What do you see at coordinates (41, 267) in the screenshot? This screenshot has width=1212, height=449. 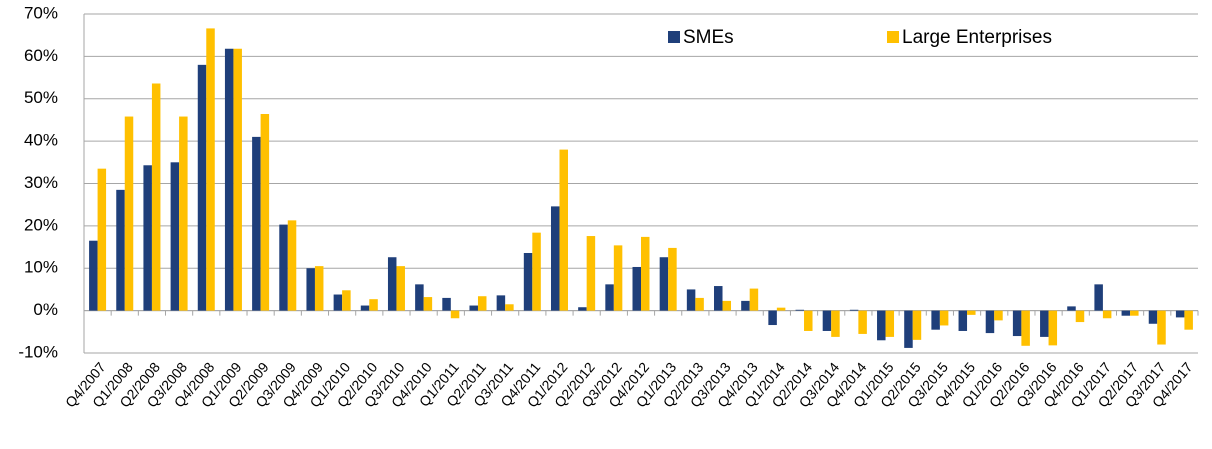 I see `y-tick-label: 10%` at bounding box center [41, 267].